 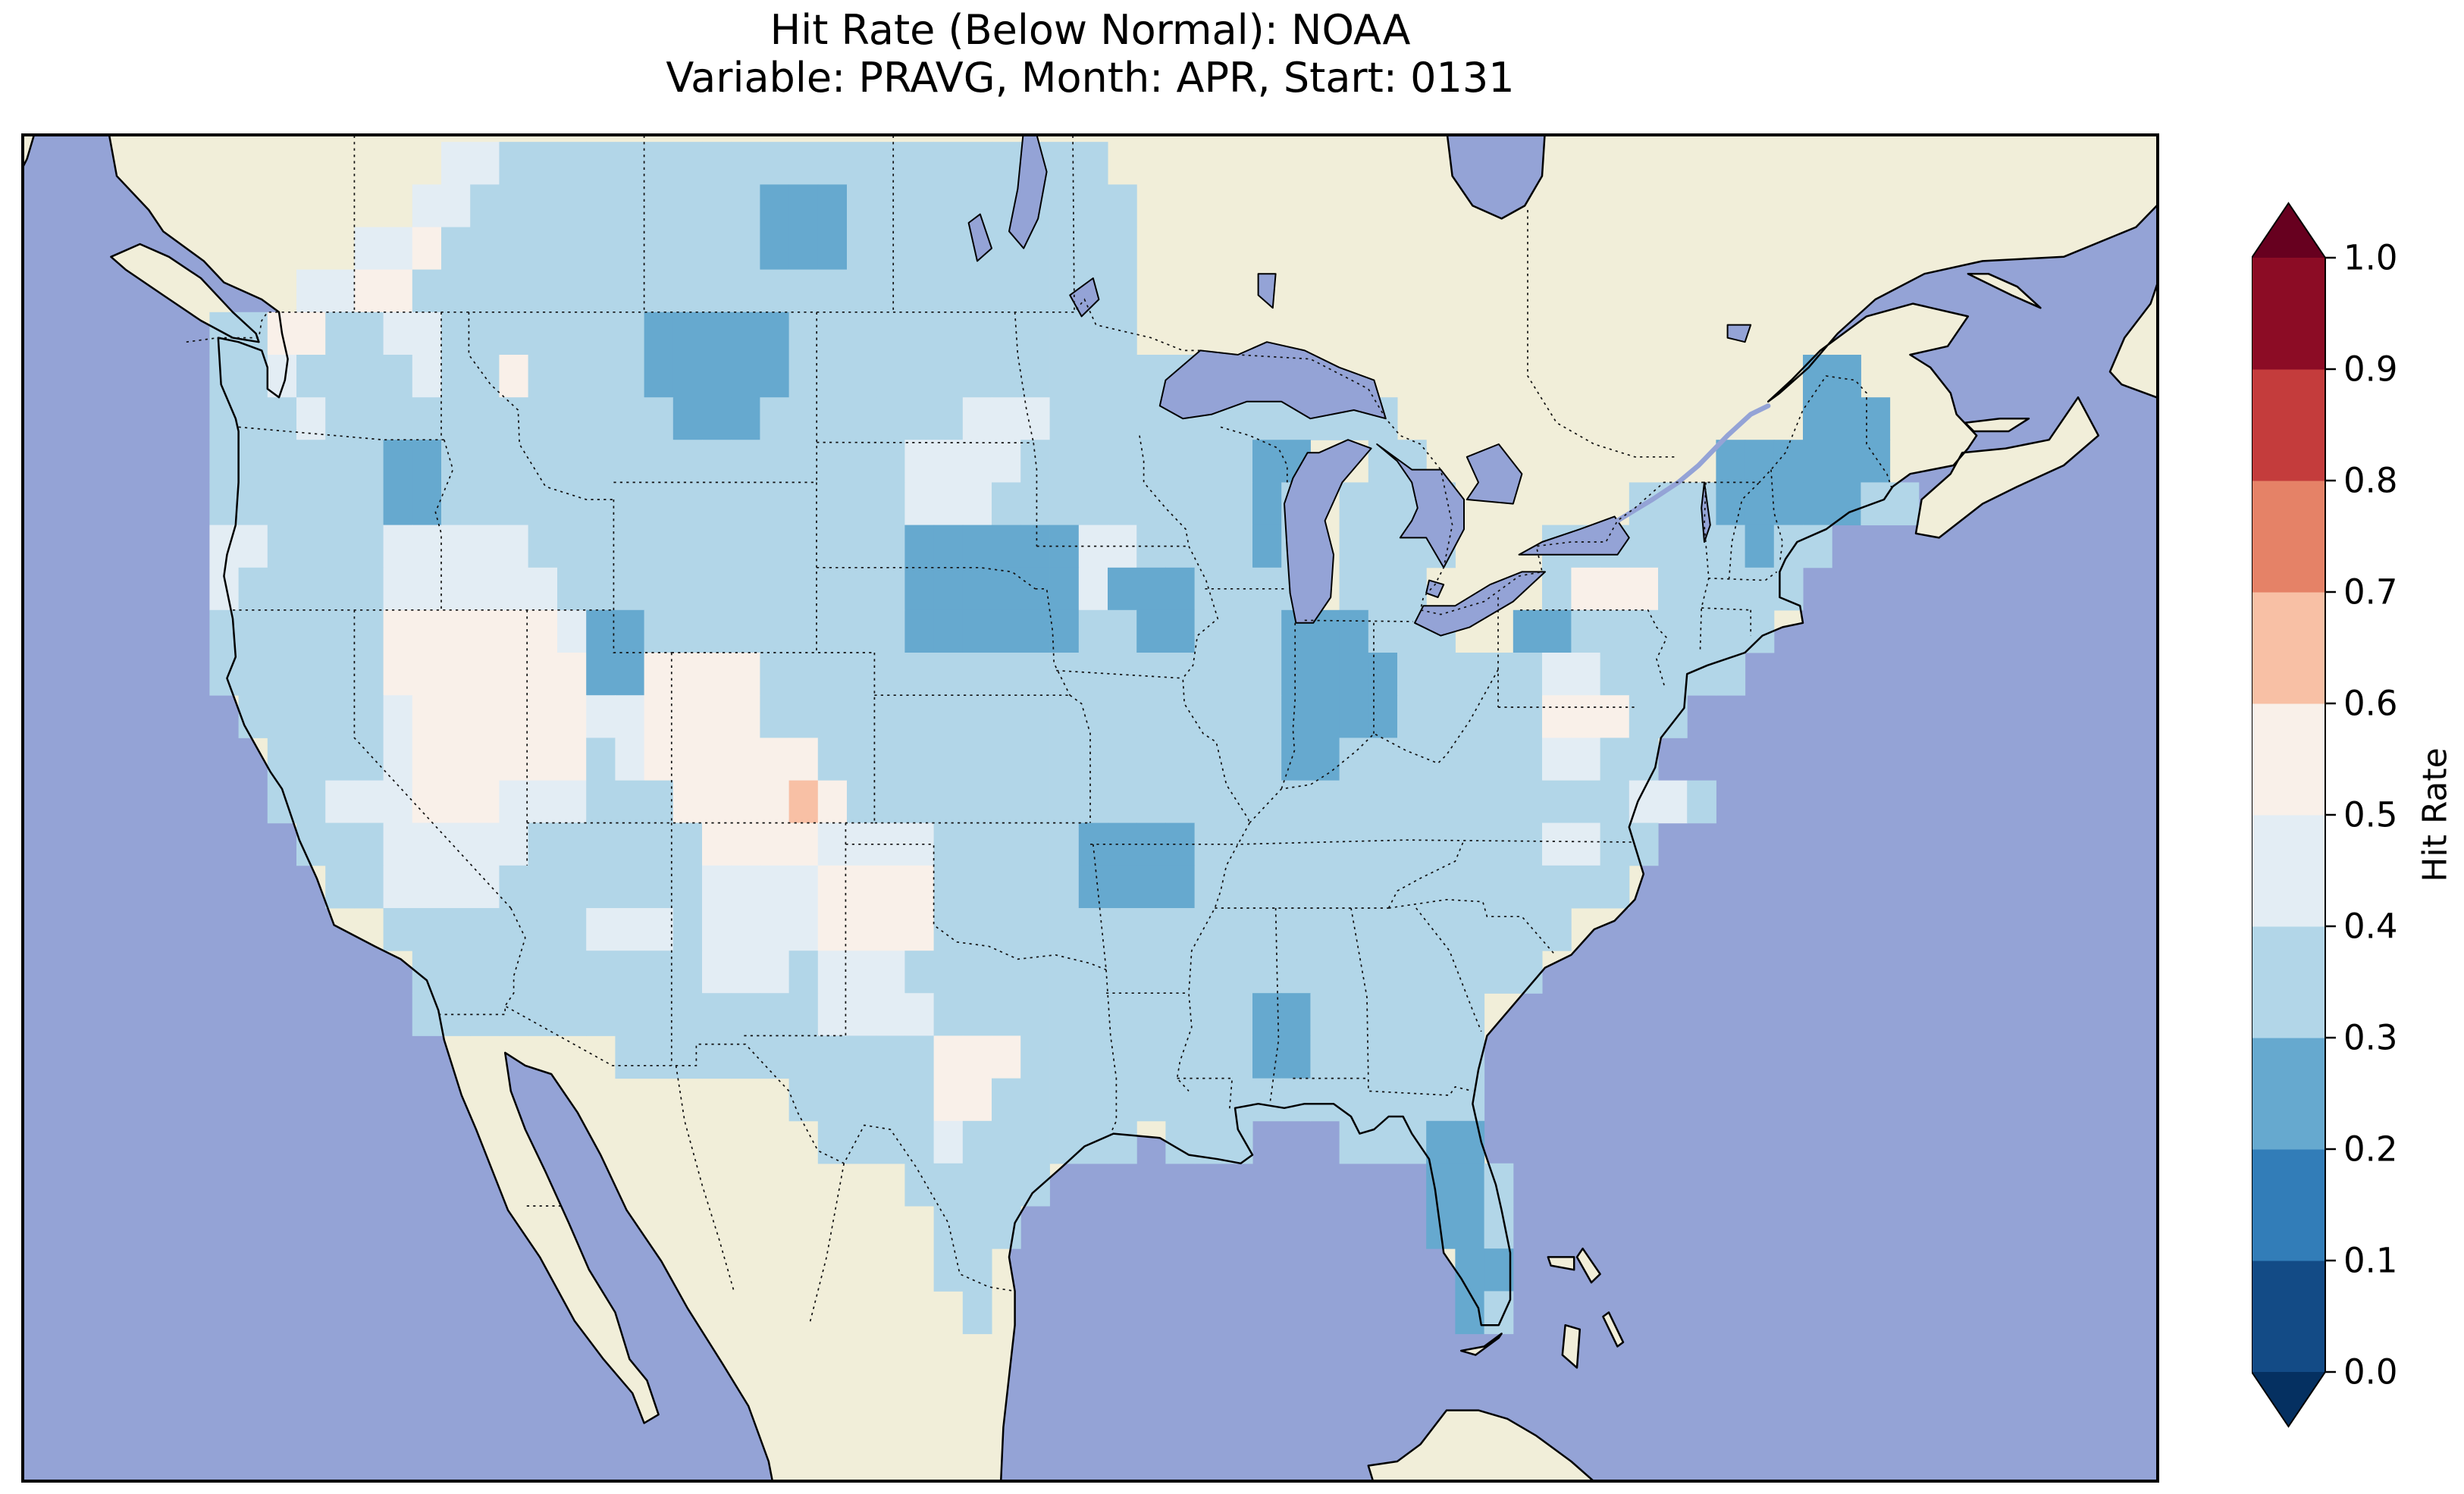 What do you see at coordinates (1028, 191) in the screenshot?
I see `lake` at bounding box center [1028, 191].